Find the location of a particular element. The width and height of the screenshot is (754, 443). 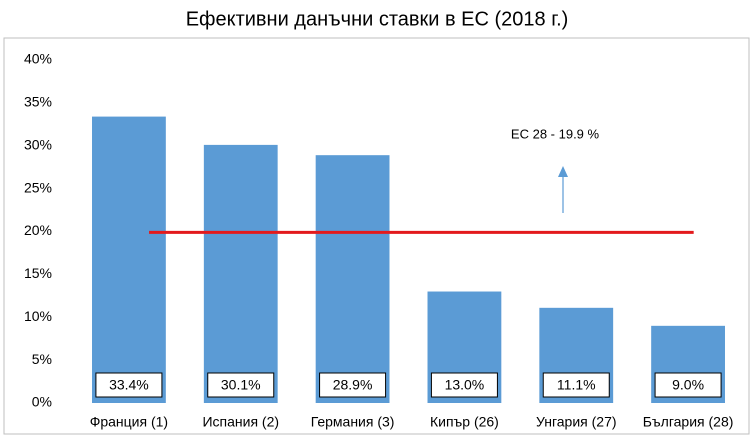

y-tick-label: 35% is located at coordinates (38, 102).